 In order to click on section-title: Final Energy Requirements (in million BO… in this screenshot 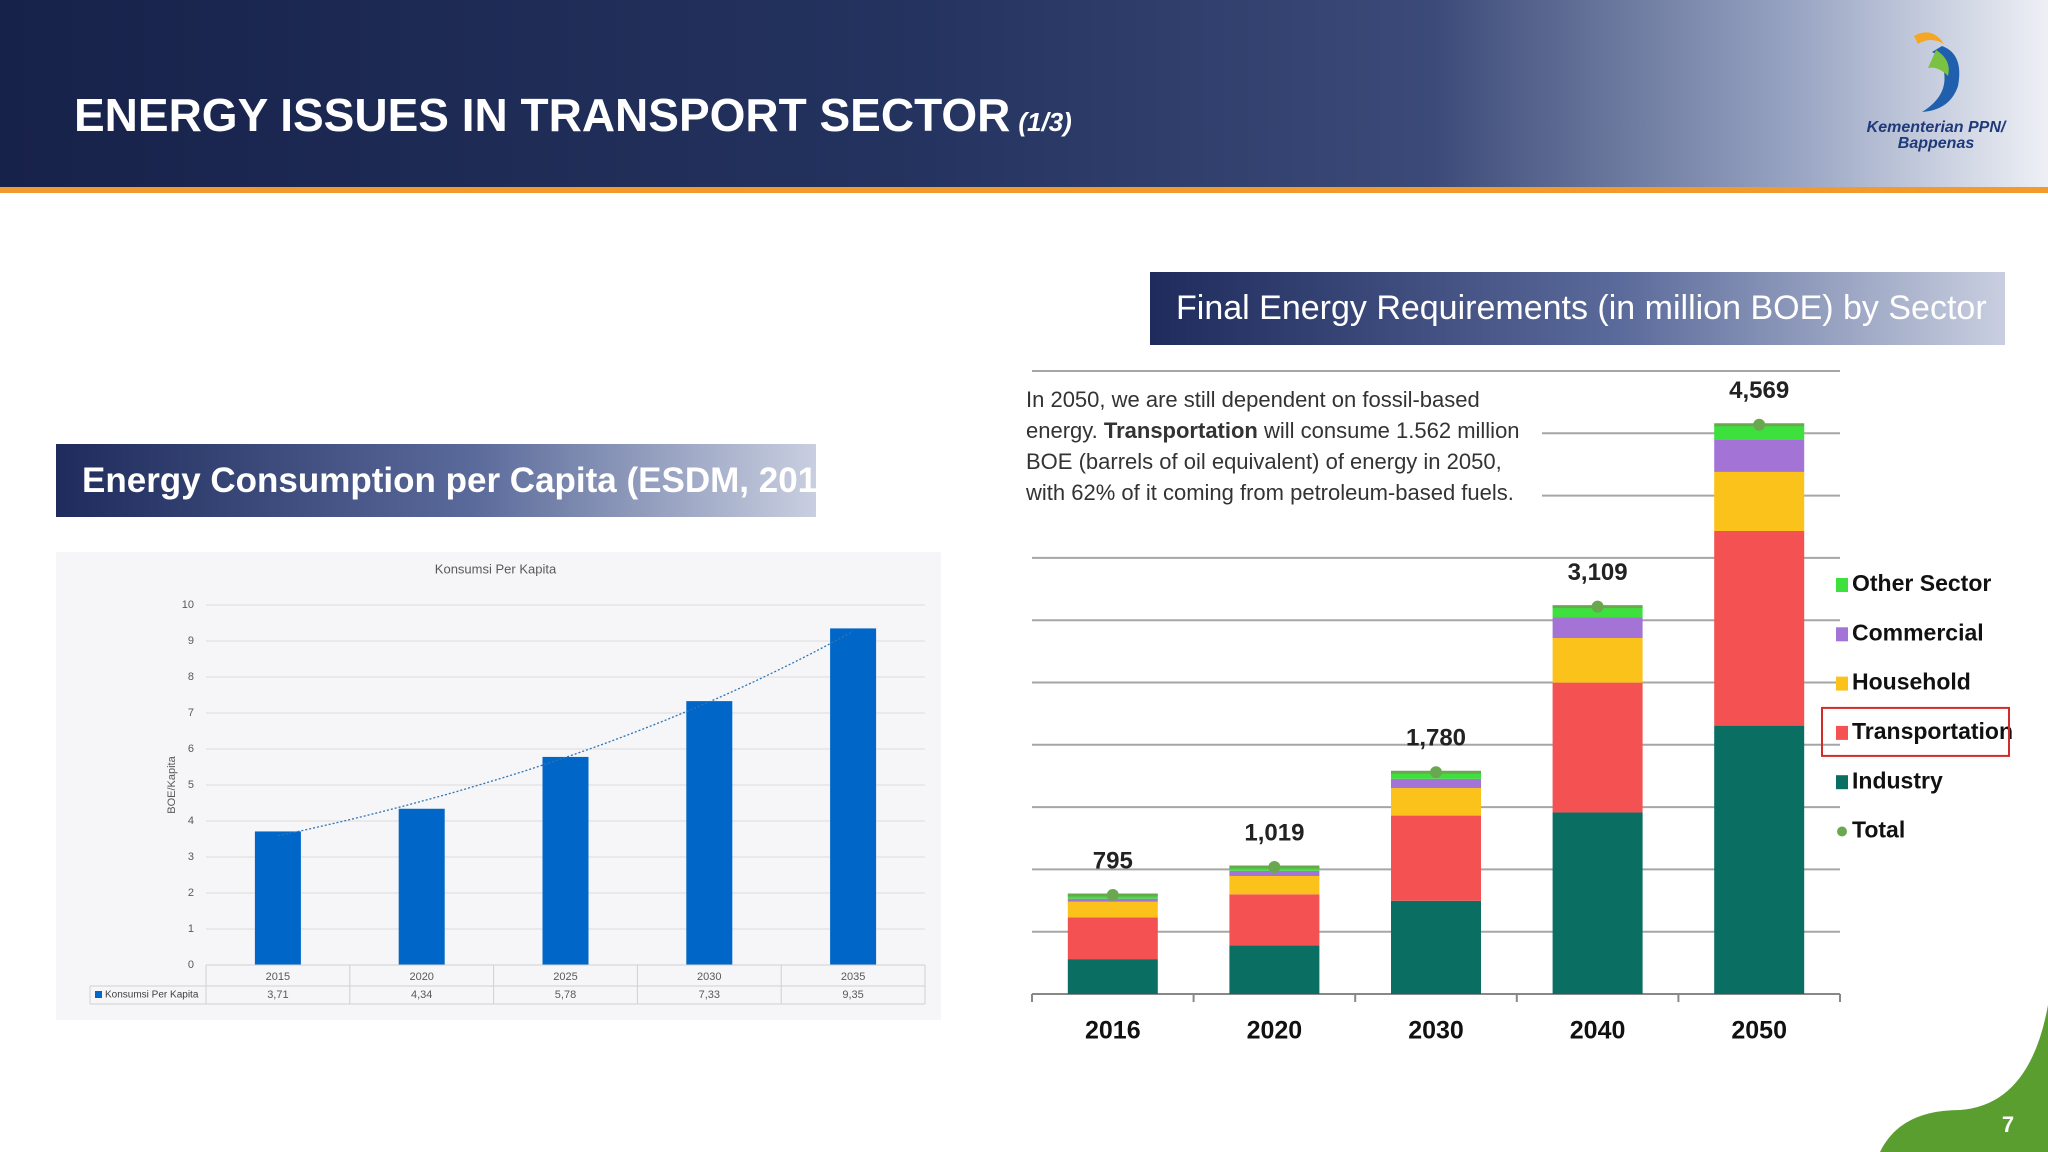, I will do `click(1577, 308)`.